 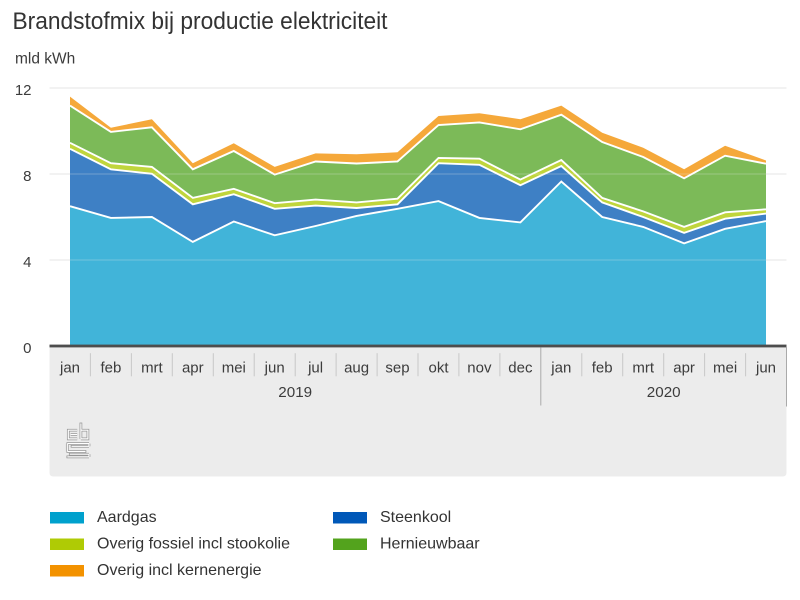 I want to click on svg-text: dec, so click(x=520, y=368).